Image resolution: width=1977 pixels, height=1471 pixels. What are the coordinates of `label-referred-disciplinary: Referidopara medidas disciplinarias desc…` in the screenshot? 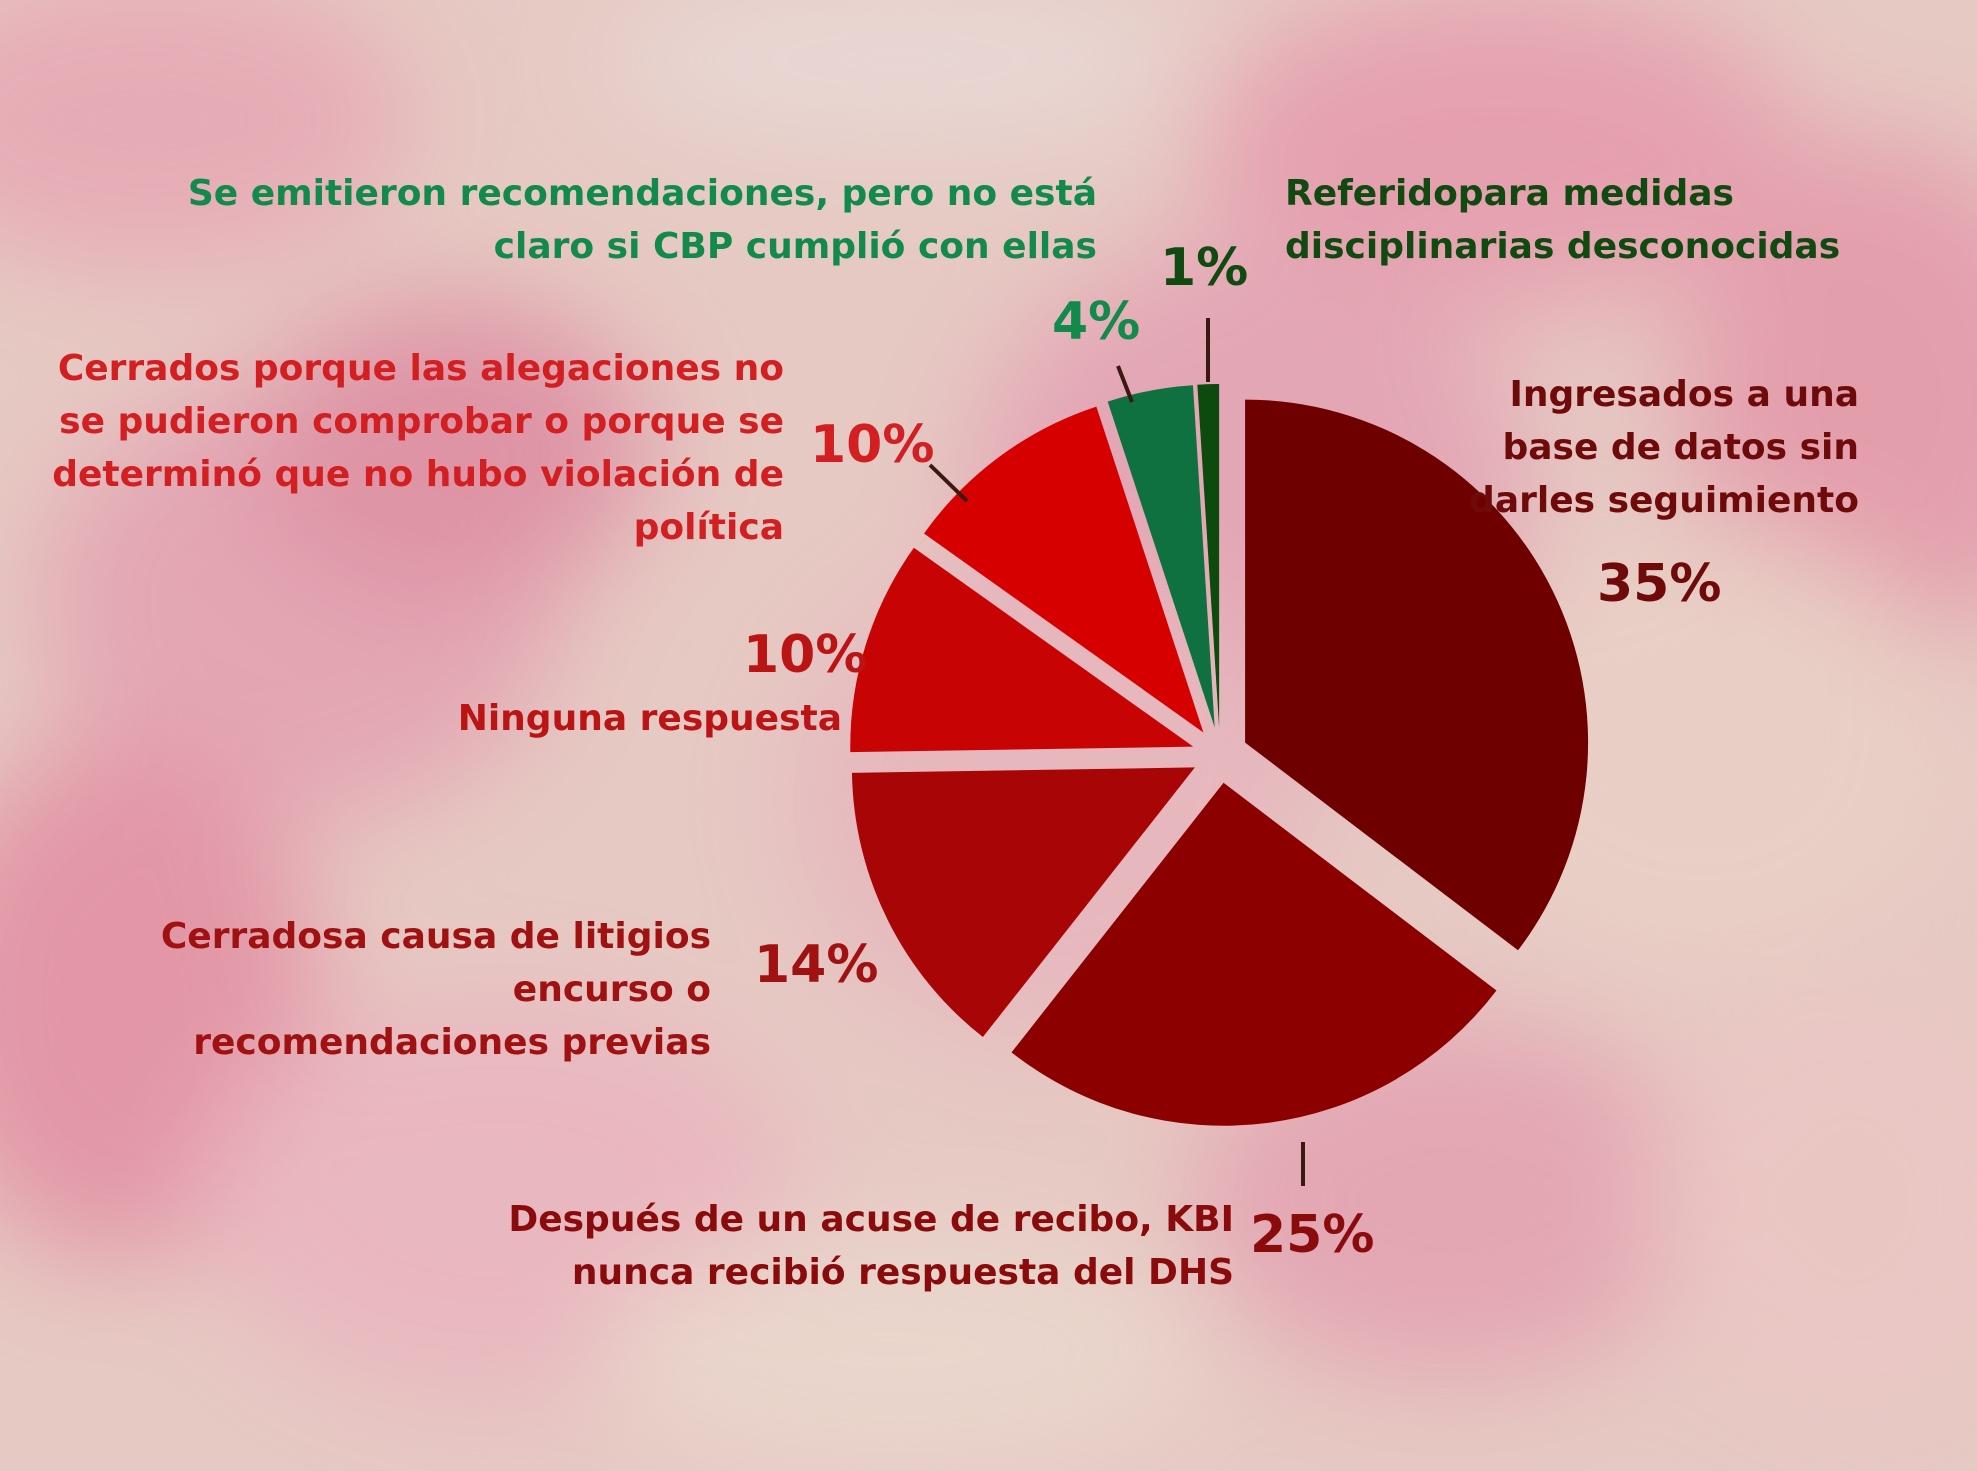 It's located at (1562, 220).